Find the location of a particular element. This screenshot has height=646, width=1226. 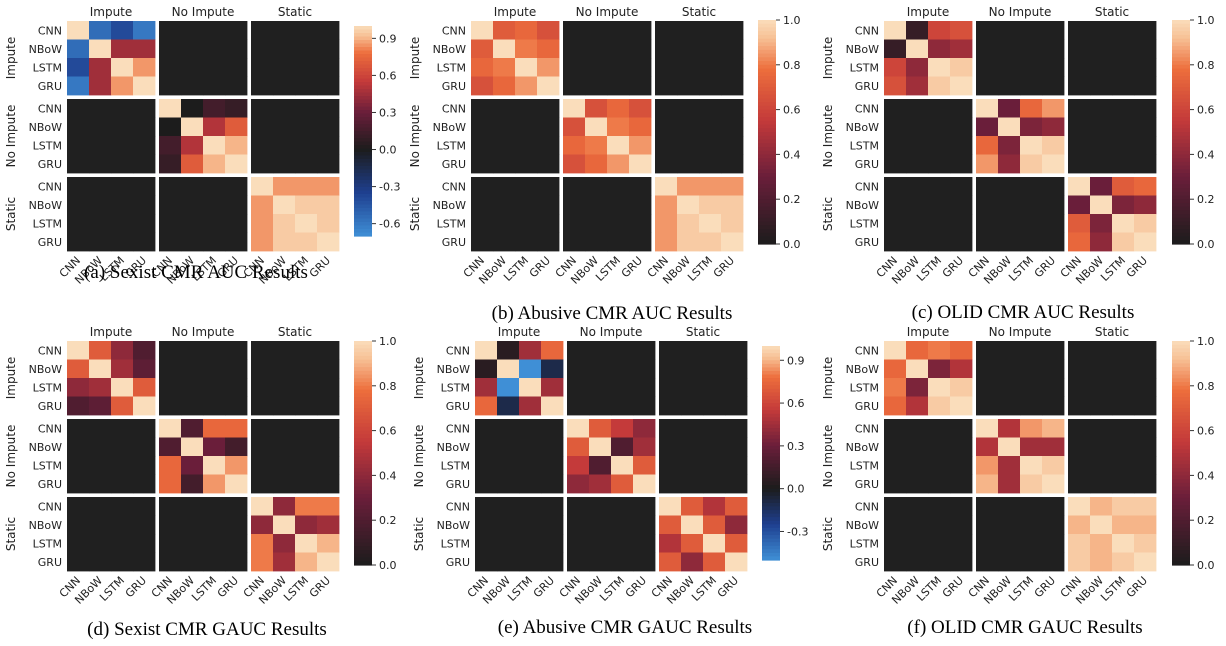

row-group-label: No Impute is located at coordinates (415, 136).